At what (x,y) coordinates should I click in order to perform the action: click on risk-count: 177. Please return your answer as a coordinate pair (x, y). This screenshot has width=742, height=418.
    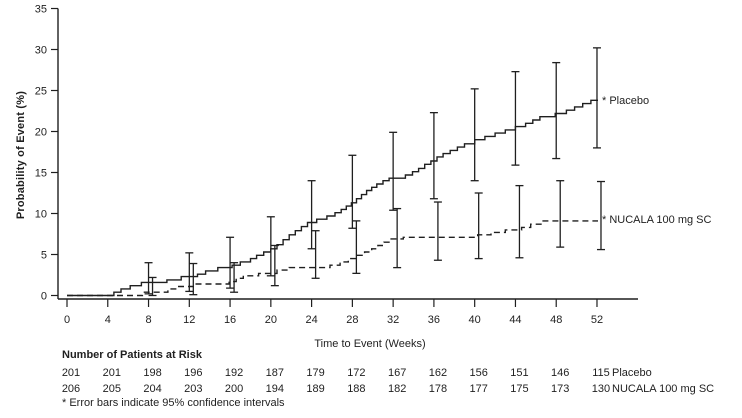
    Looking at the image, I should click on (479, 389).